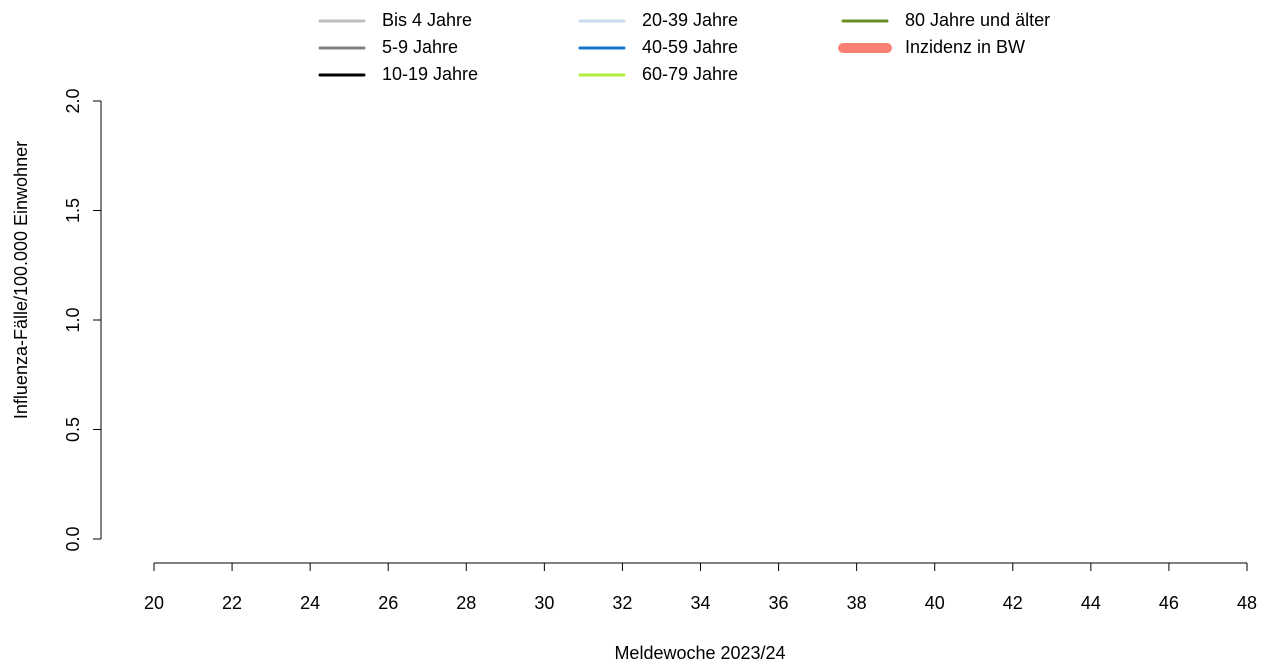 Image resolution: width=1269 pixels, height=665 pixels. I want to click on x-tick-label: 42, so click(1013, 603).